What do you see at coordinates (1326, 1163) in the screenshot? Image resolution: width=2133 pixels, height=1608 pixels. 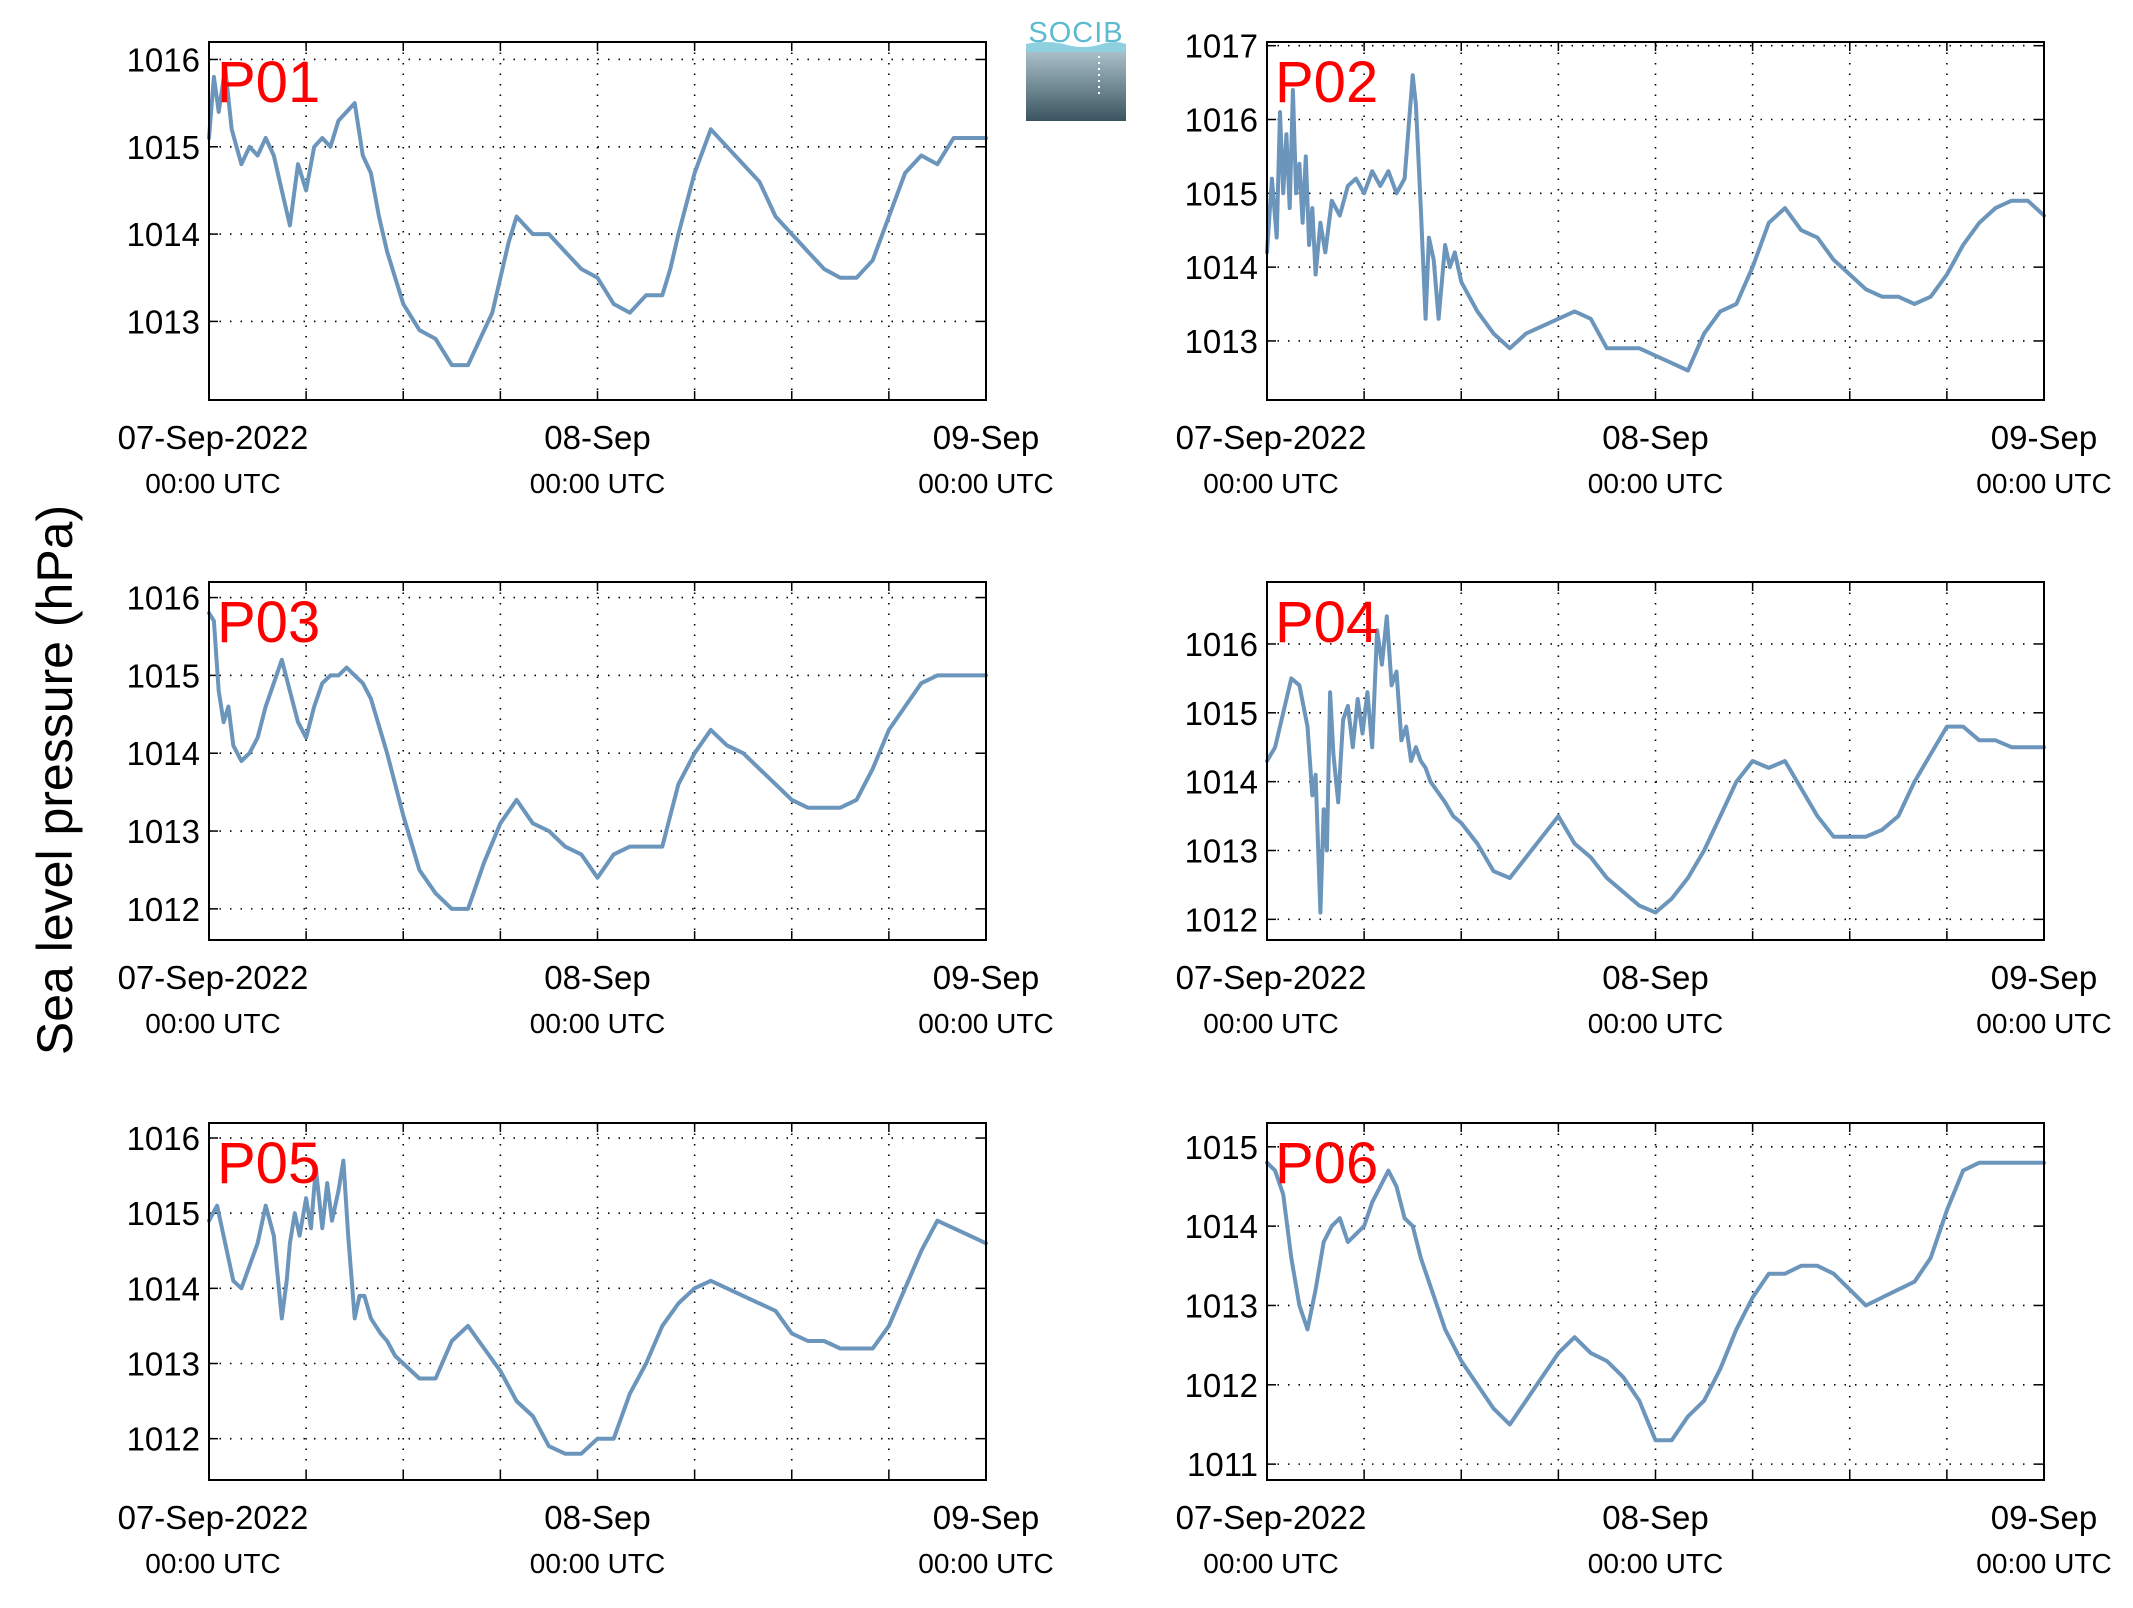 I see `panel-title-P06: P06` at bounding box center [1326, 1163].